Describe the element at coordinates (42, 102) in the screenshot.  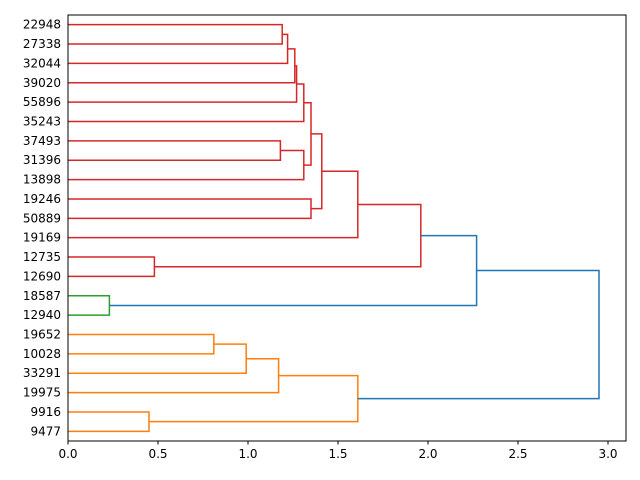
I see `leaf-label: 55896` at that location.